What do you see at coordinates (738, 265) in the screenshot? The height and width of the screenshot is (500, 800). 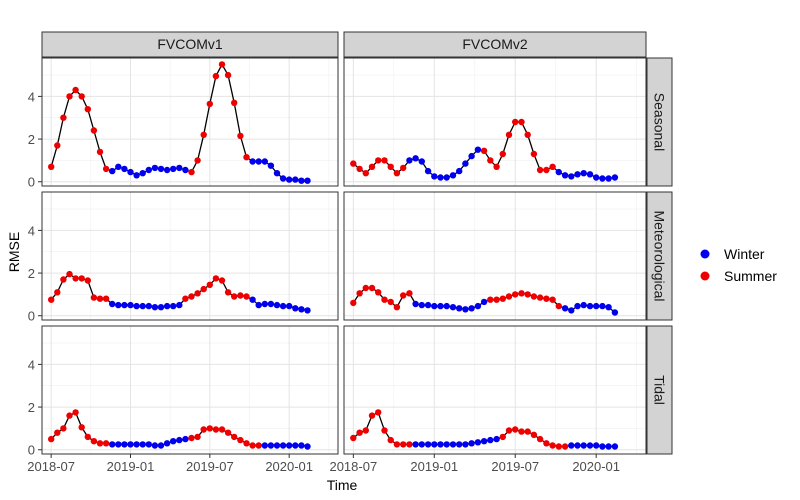 I see `legend: Winter Summer` at bounding box center [738, 265].